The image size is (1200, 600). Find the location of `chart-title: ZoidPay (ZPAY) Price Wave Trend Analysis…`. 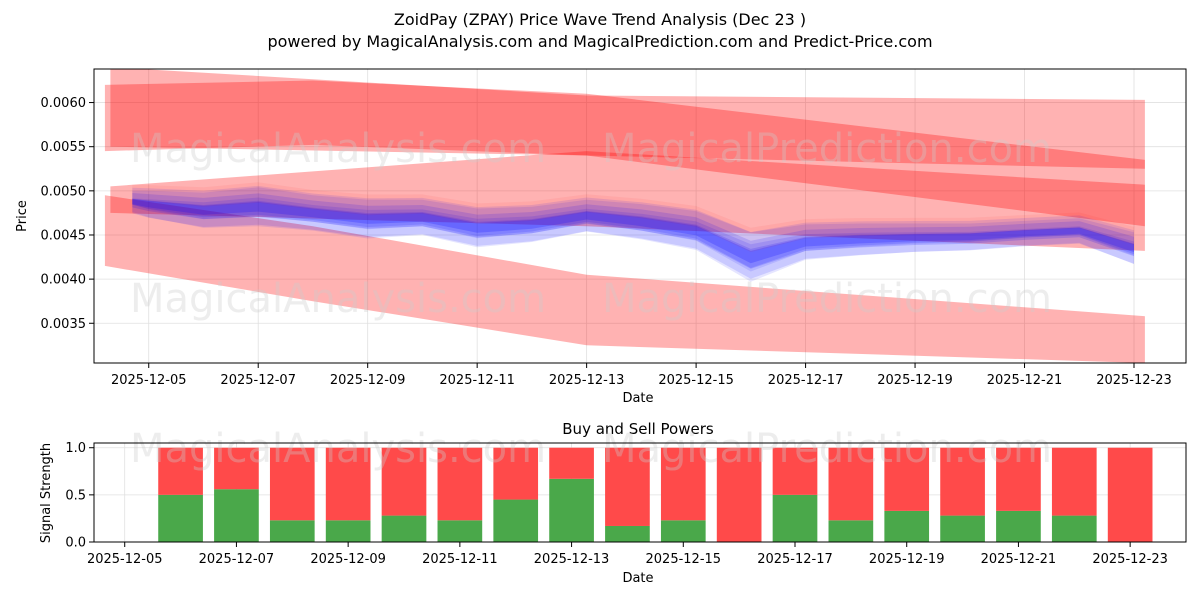

chart-title: ZoidPay (ZPAY) Price Wave Trend Analysis… is located at coordinates (600, 19).